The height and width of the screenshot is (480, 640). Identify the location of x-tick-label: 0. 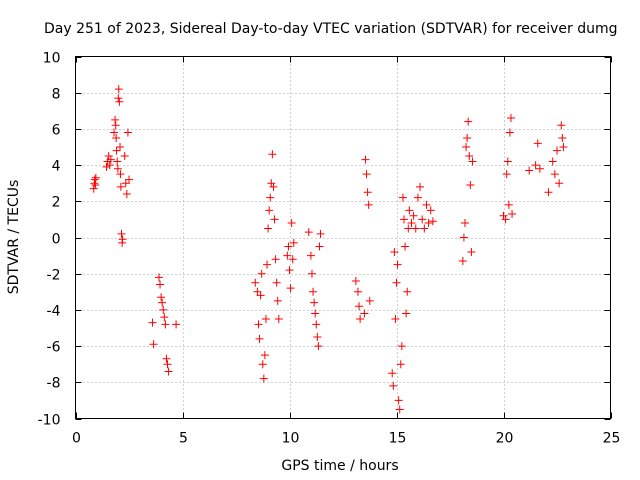
(76, 439).